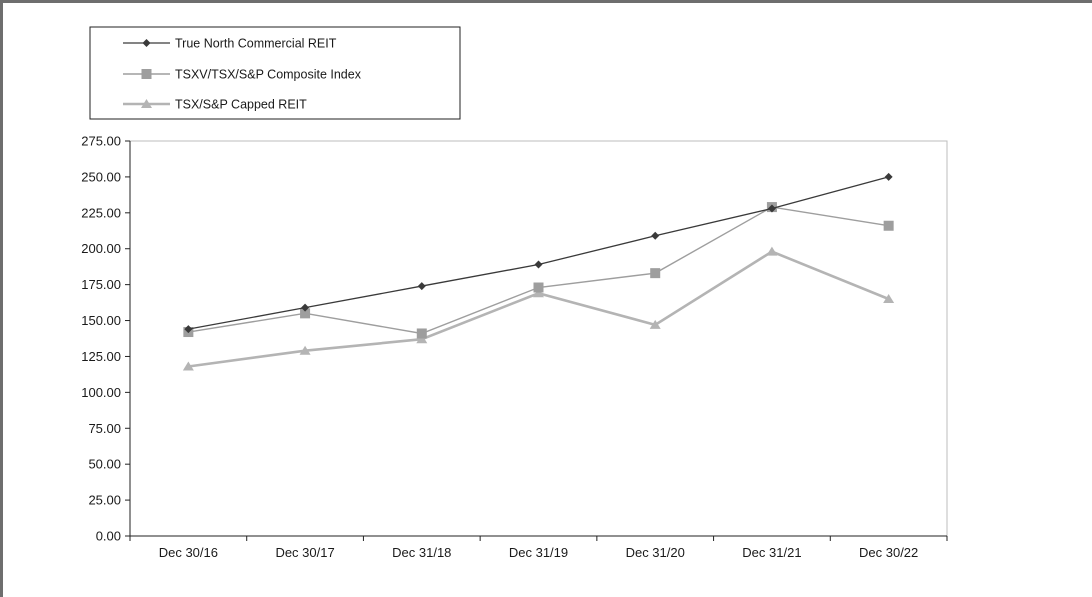  Describe the element at coordinates (421, 552) in the screenshot. I see `x-tick-label: Dec 31/18` at that location.